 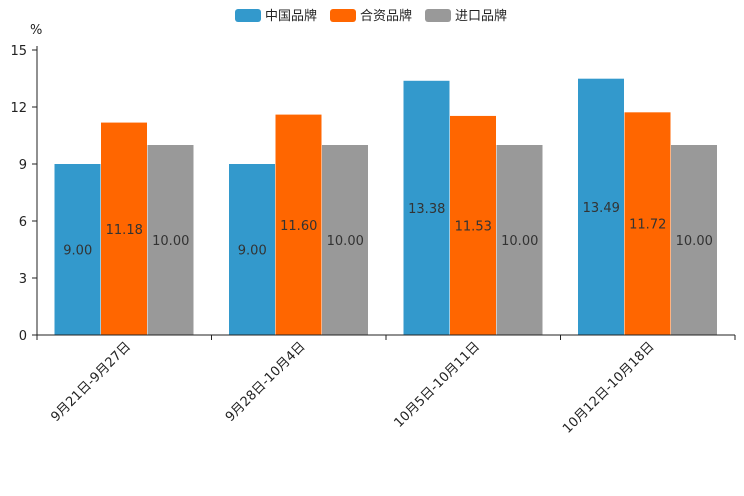 What do you see at coordinates (23, 222) in the screenshot?
I see `y-tick-label-2: 6` at bounding box center [23, 222].